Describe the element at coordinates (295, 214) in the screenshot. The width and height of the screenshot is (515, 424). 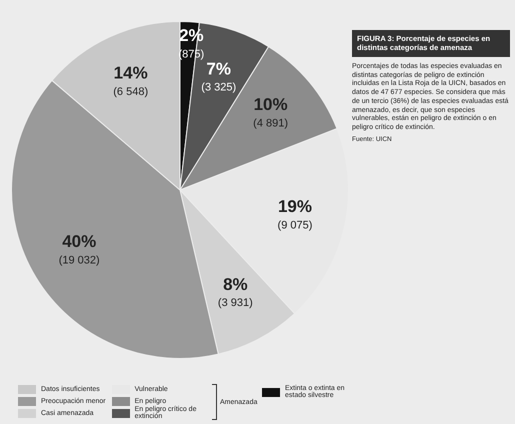
I see `data-label: 19% (9 075)` at that location.